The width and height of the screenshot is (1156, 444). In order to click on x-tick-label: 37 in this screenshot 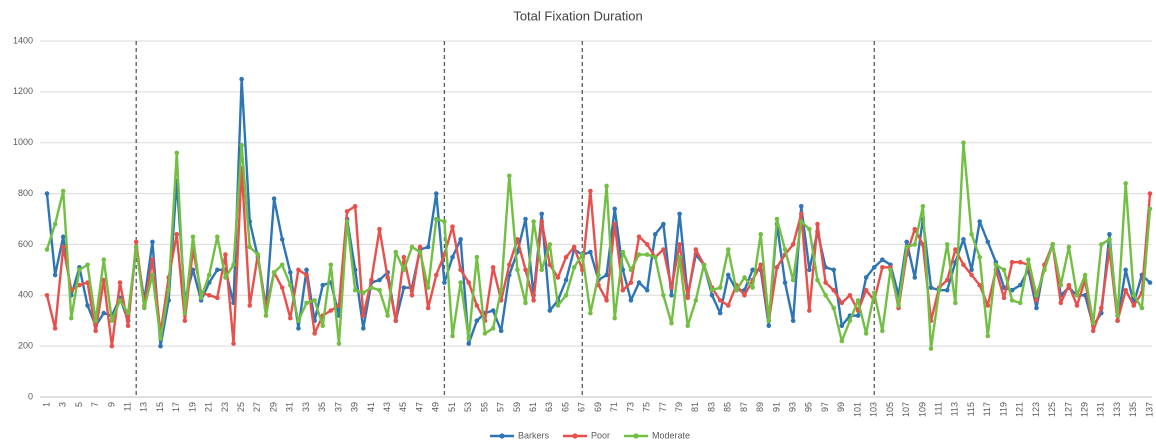, I will do `click(338, 407)`.